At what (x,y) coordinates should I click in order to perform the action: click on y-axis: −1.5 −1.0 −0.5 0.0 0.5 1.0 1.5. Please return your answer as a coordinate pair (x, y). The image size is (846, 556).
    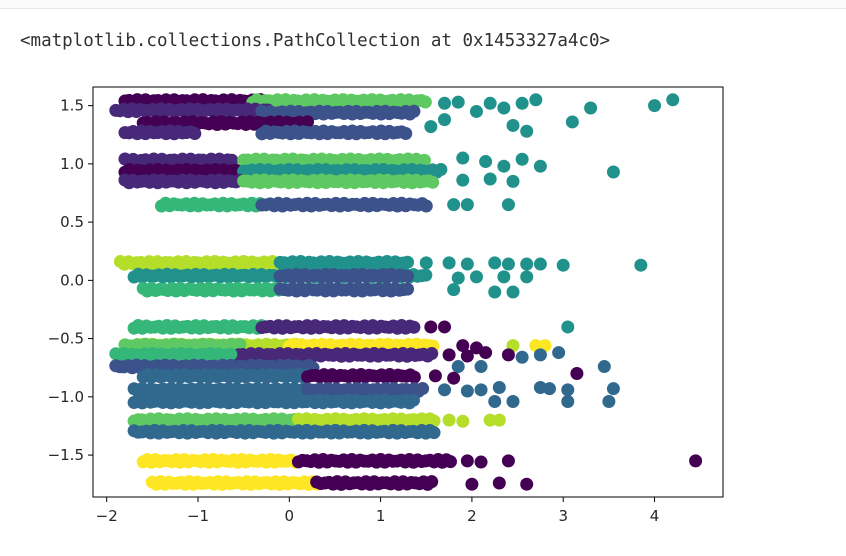
    Looking at the image, I should click on (70, 280).